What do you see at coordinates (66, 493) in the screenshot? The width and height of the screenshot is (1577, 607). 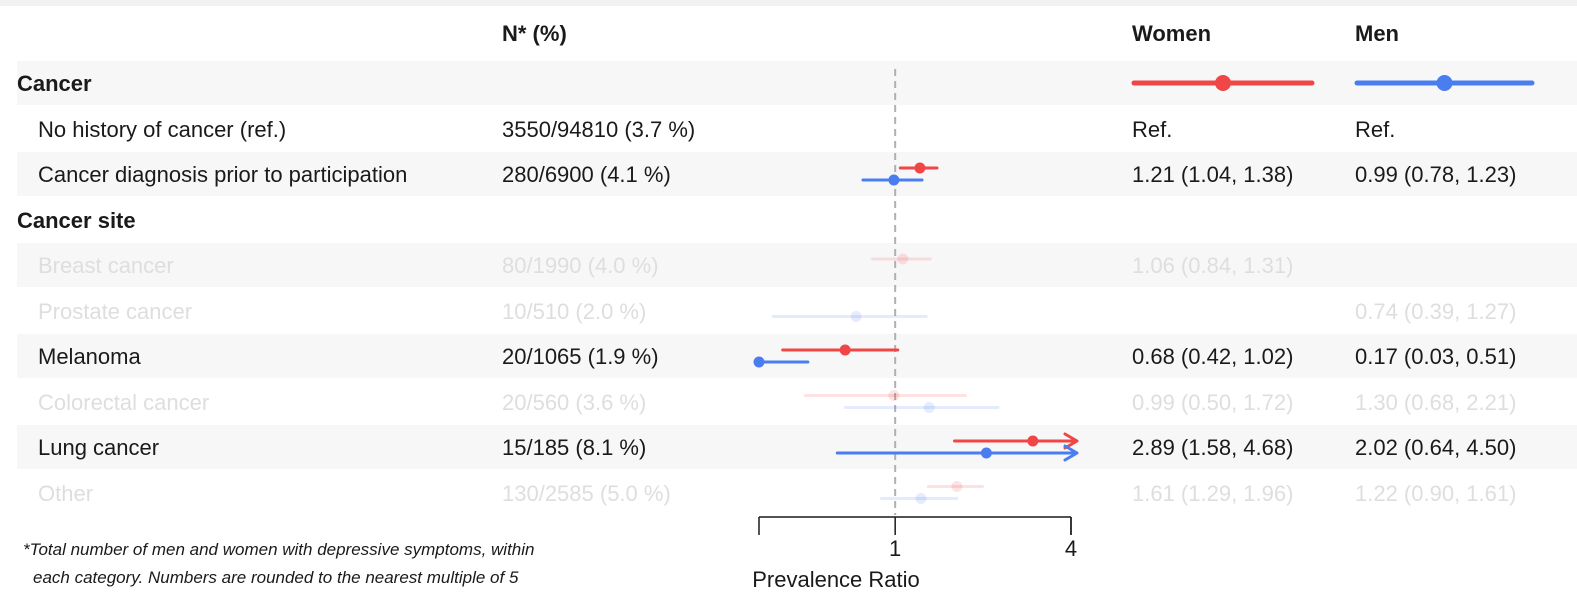 I see `row-label: Other` at bounding box center [66, 493].